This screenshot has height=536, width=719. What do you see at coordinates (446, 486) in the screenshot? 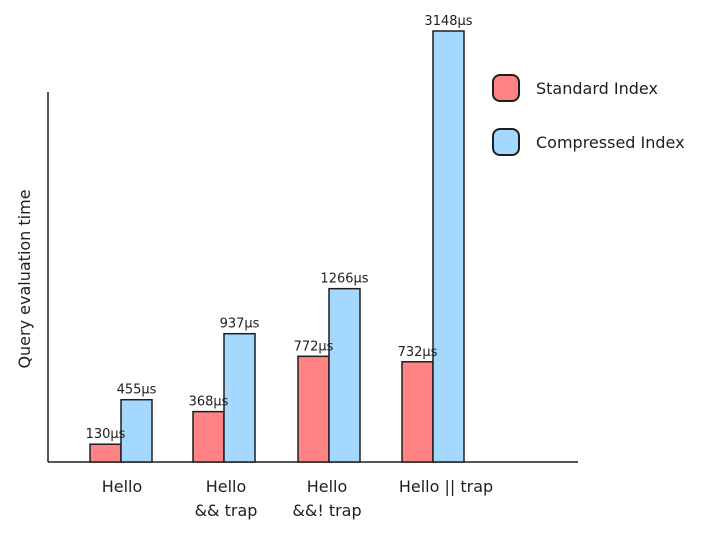
I see `x-tick-label-3-0: Hello || trap` at bounding box center [446, 486].